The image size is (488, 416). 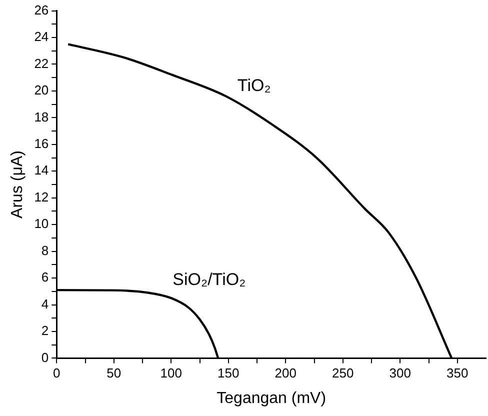 I want to click on y-tick-label: 14, so click(x=41, y=170).